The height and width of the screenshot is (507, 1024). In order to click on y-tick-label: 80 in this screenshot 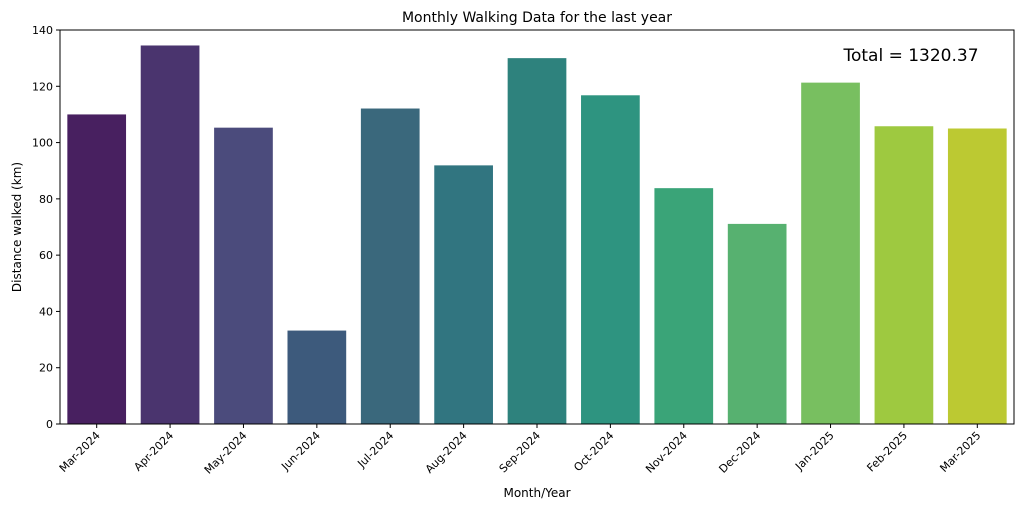, I will do `click(46, 199)`.